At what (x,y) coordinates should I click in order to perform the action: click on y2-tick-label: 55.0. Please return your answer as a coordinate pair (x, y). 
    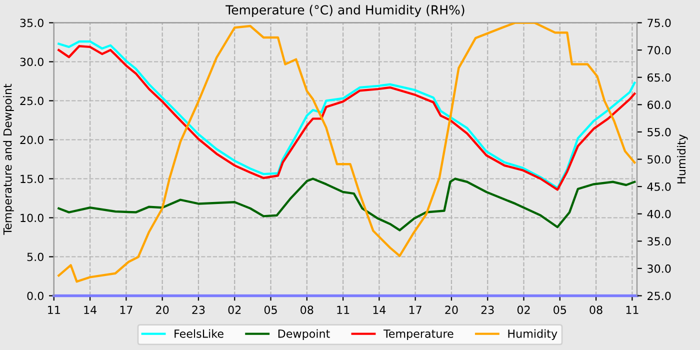
    Looking at the image, I should click on (659, 132).